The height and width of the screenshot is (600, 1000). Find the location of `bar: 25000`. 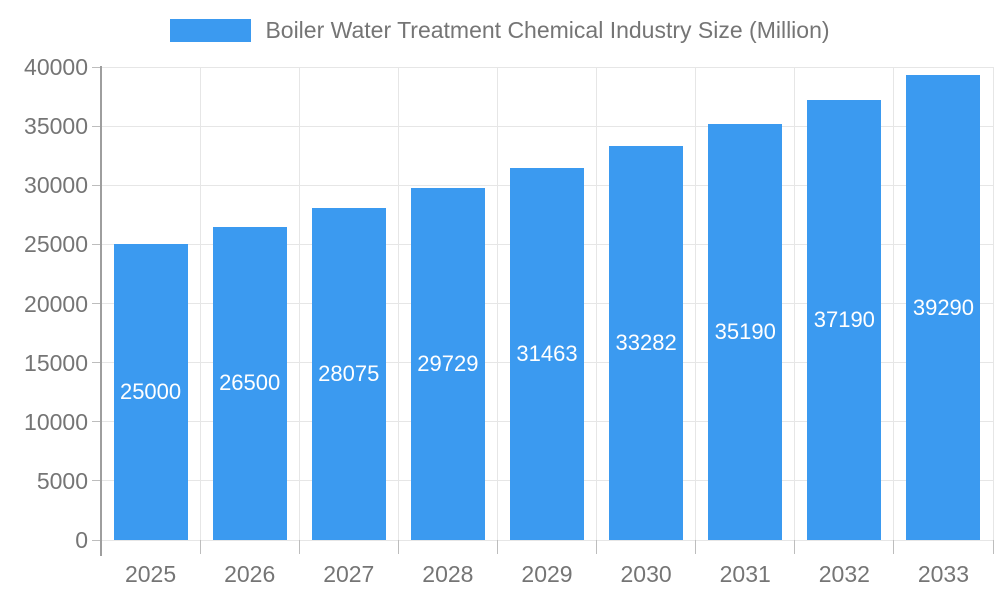

bar: 25000 is located at coordinates (150, 392).